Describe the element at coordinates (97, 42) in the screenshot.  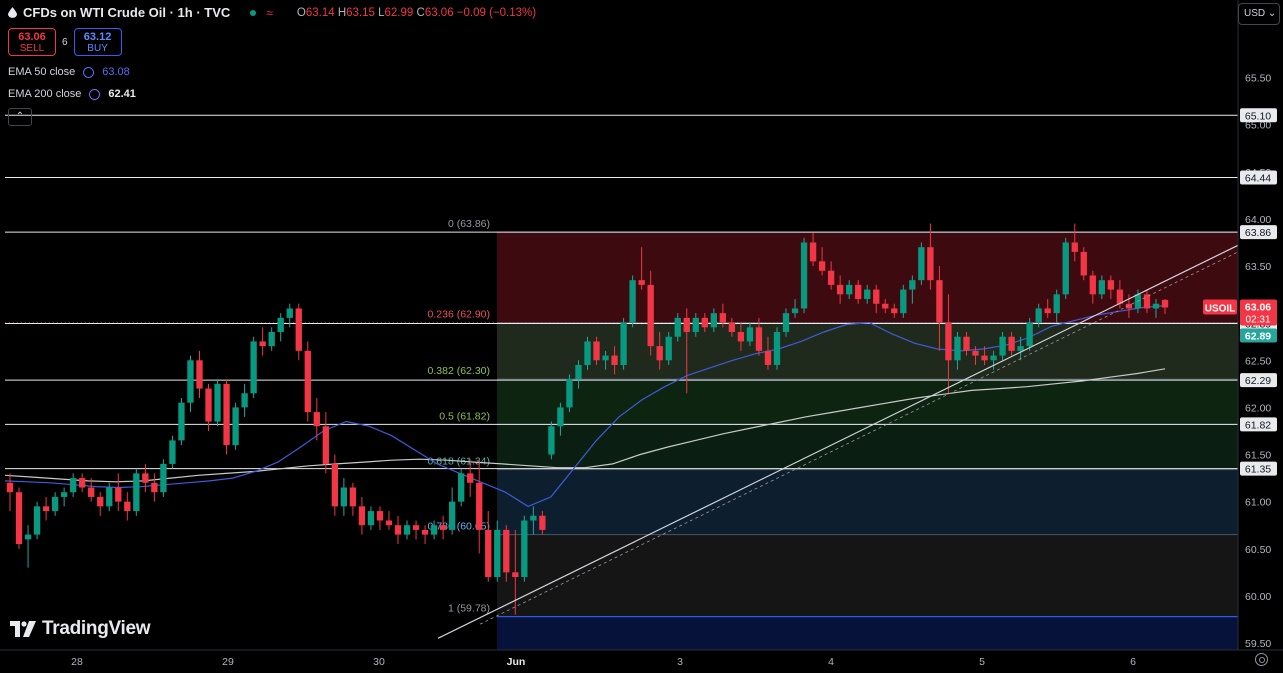
I see `buy-button: 63.12 BUY` at that location.